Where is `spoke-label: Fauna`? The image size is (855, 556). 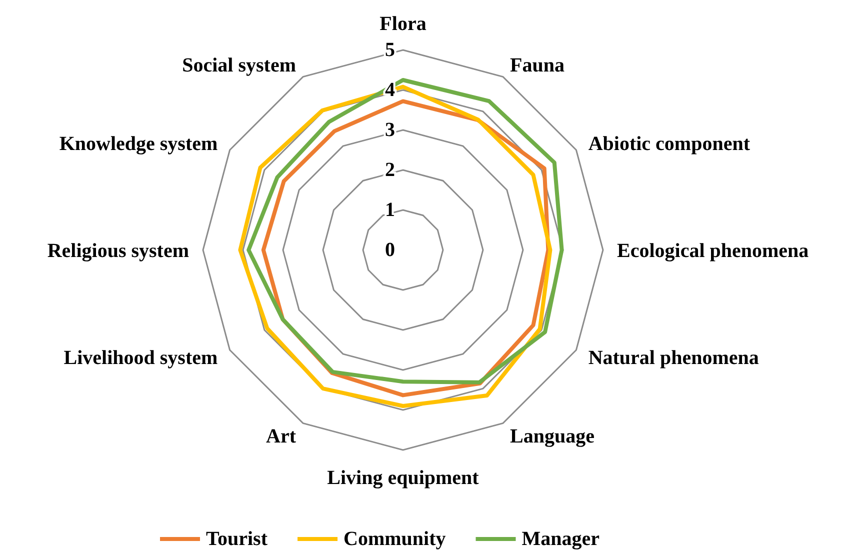
spoke-label: Fauna is located at coordinates (537, 65).